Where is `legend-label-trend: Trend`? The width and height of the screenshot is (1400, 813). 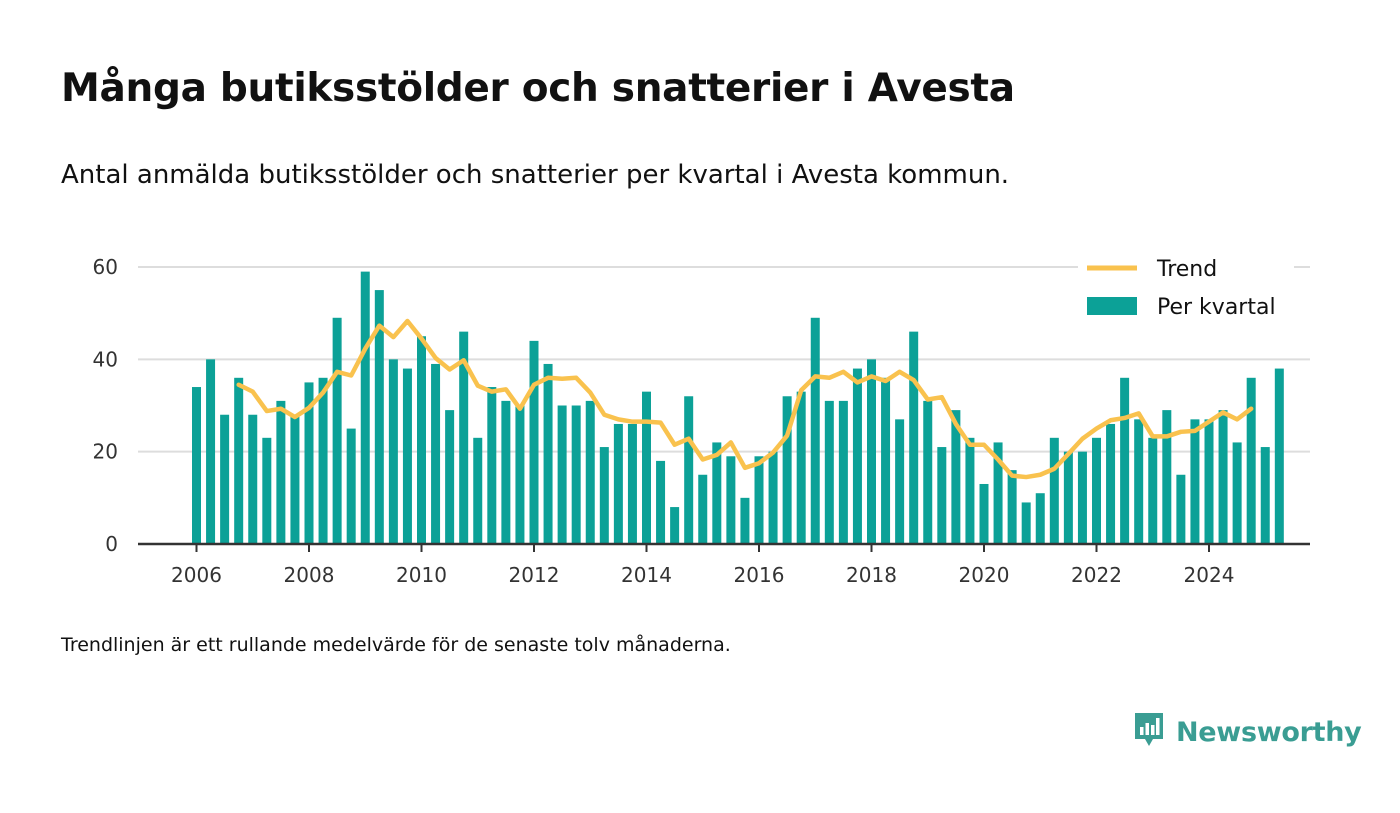
legend-label-trend: Trend is located at coordinates (1186, 269).